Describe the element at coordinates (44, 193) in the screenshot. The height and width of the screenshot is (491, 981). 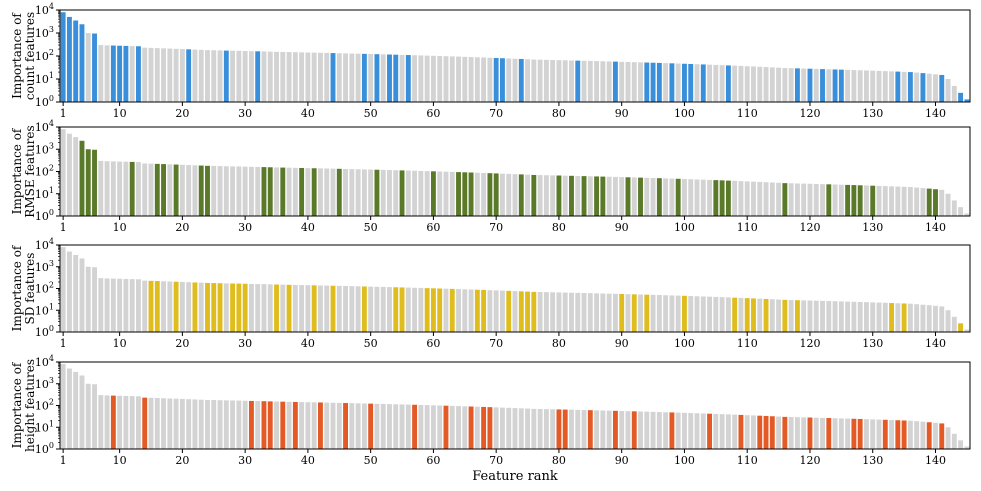
I see `ytick-label-rmse-1: 101` at that location.